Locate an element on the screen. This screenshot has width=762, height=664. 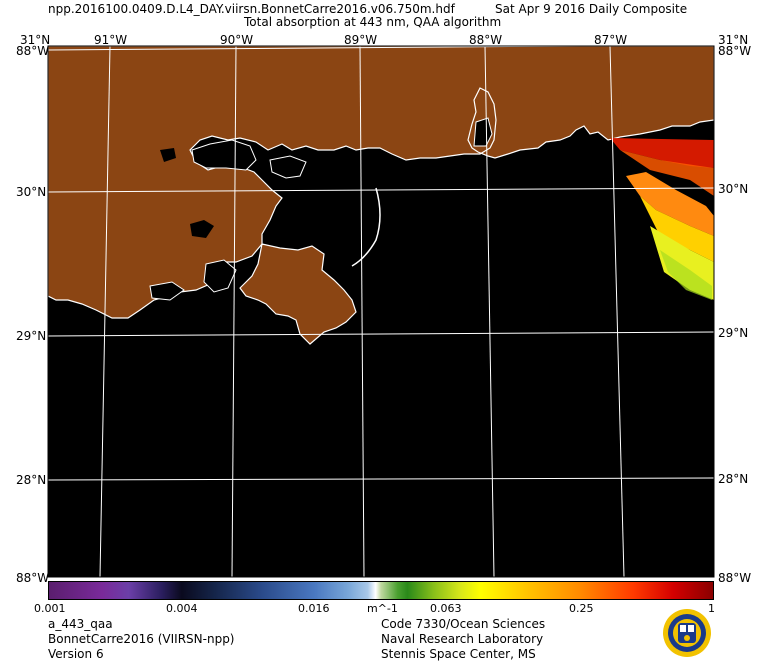
lon-label-87w: 87°W is located at coordinates (611, 40).